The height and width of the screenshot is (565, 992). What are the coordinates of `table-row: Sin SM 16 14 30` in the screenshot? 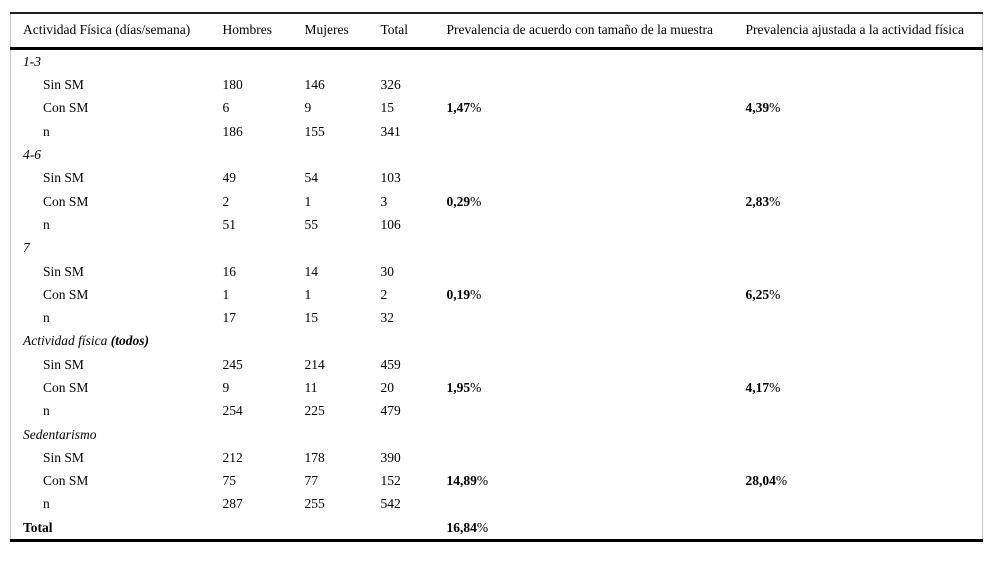 It's located at (497, 270).